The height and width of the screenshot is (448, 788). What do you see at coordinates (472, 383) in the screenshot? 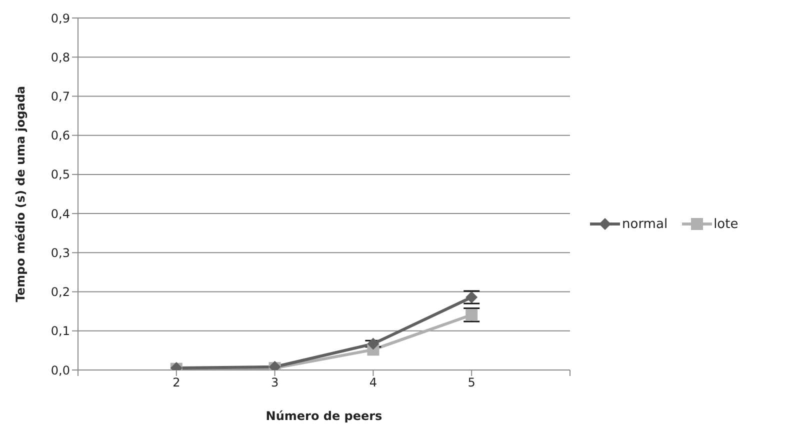
I see `x-tick-label: 5` at bounding box center [472, 383].